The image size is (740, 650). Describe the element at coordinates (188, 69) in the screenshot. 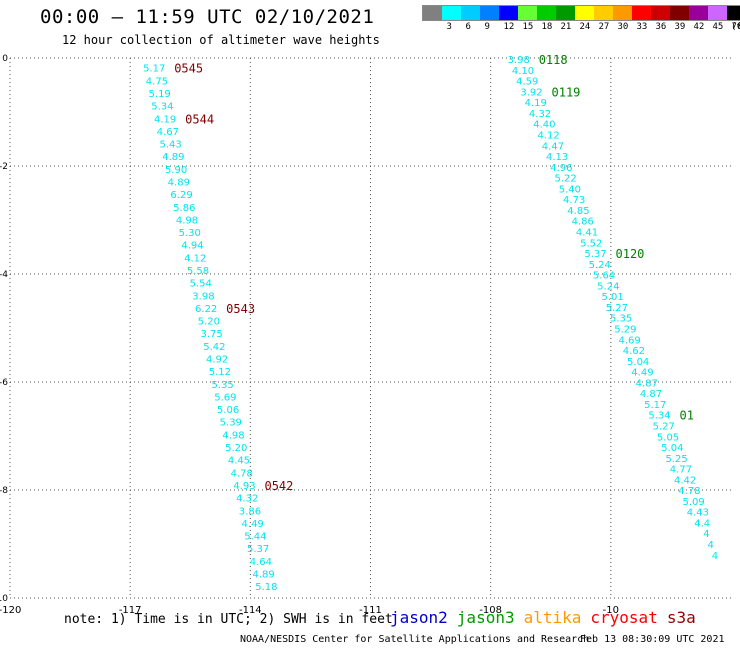

I see `pass-time-label: 0545` at that location.